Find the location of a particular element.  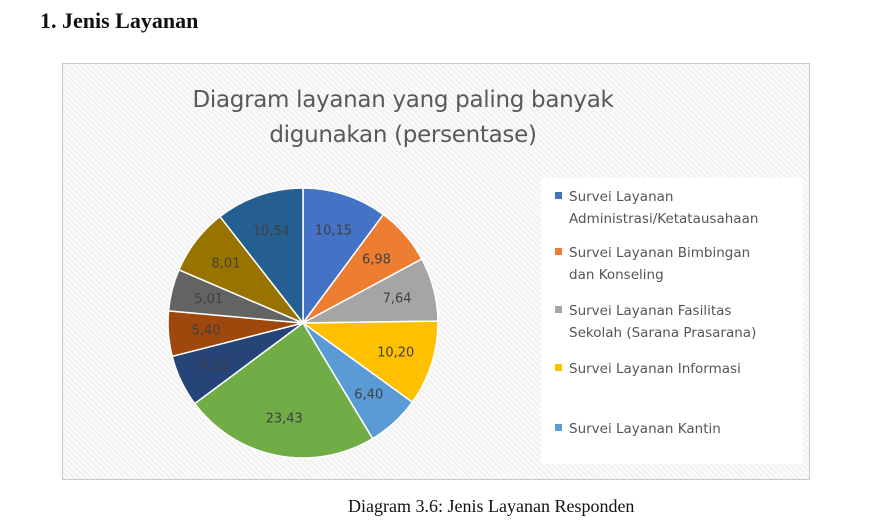

slice-data-label: 6,40 is located at coordinates (368, 395).